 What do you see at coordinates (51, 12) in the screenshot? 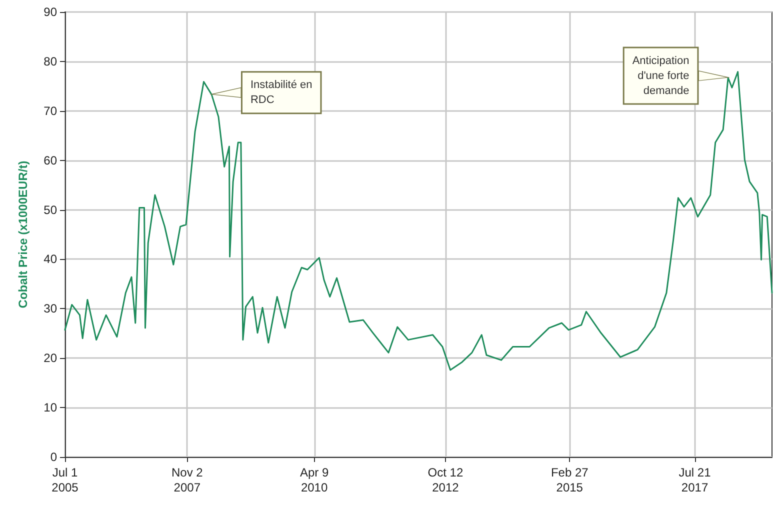
I see `y-tick-label: 90` at bounding box center [51, 12].